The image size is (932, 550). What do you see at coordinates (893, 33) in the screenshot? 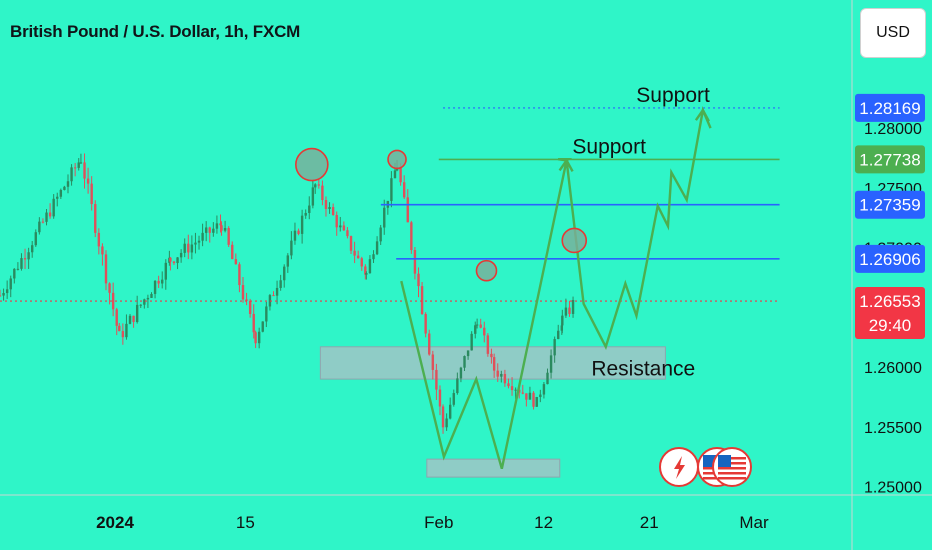
I see `currency-button: USD` at bounding box center [893, 33].